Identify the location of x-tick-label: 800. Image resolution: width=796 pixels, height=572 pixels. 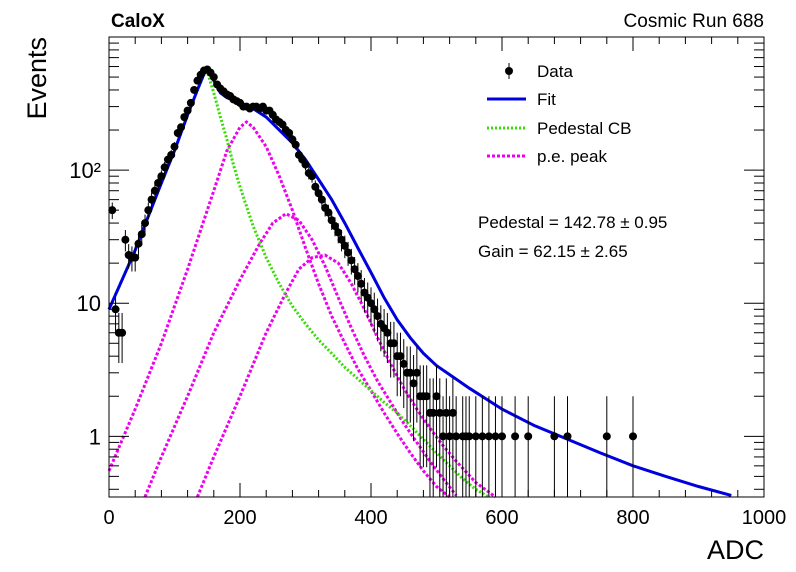
(632, 518).